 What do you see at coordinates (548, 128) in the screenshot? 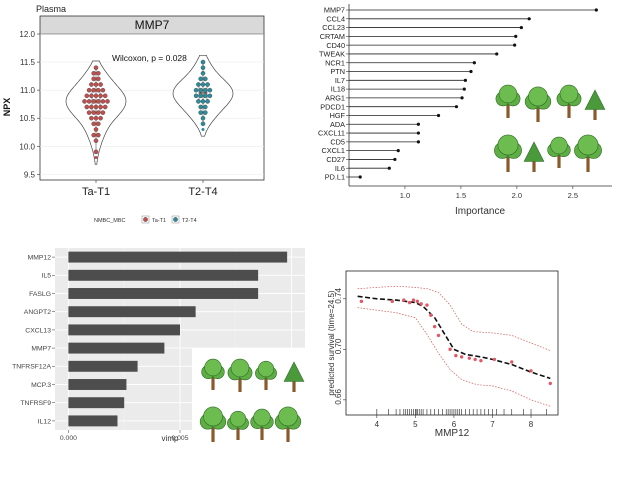
I see `tree-cluster-illustration` at bounding box center [548, 128].